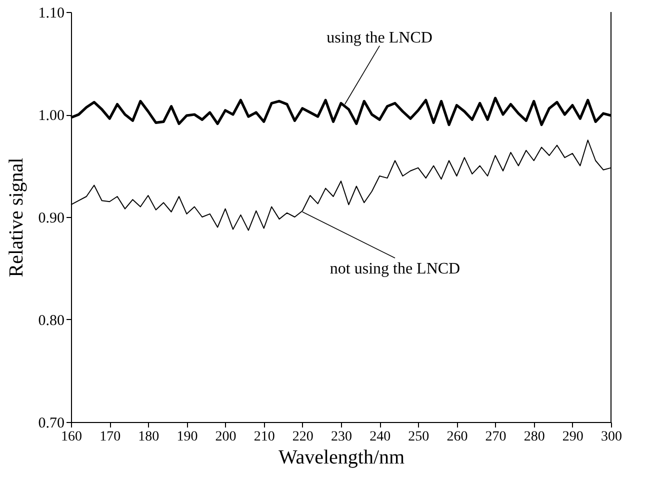 The image size is (661, 482). I want to click on x-tick-label: 240, so click(380, 437).